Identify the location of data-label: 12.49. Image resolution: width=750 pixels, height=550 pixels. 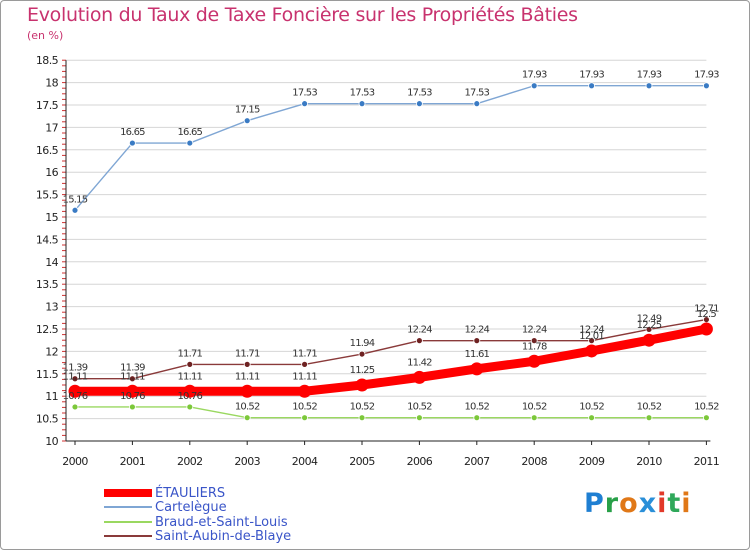
(649, 318).